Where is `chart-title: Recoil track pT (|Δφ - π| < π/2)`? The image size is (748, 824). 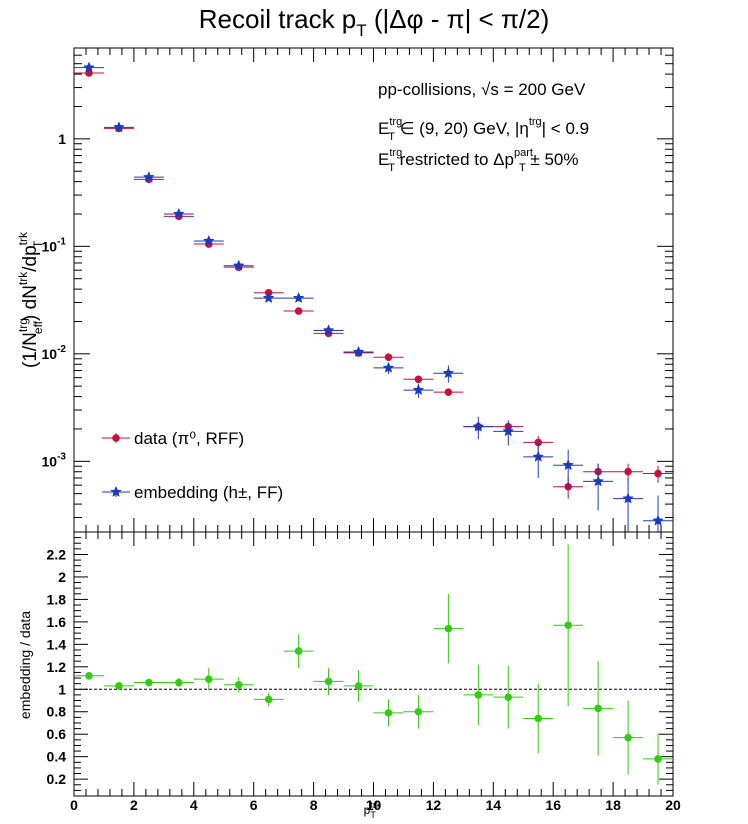 chart-title: Recoil track pT (|Δφ - π| < π/2) is located at coordinates (374, 22).